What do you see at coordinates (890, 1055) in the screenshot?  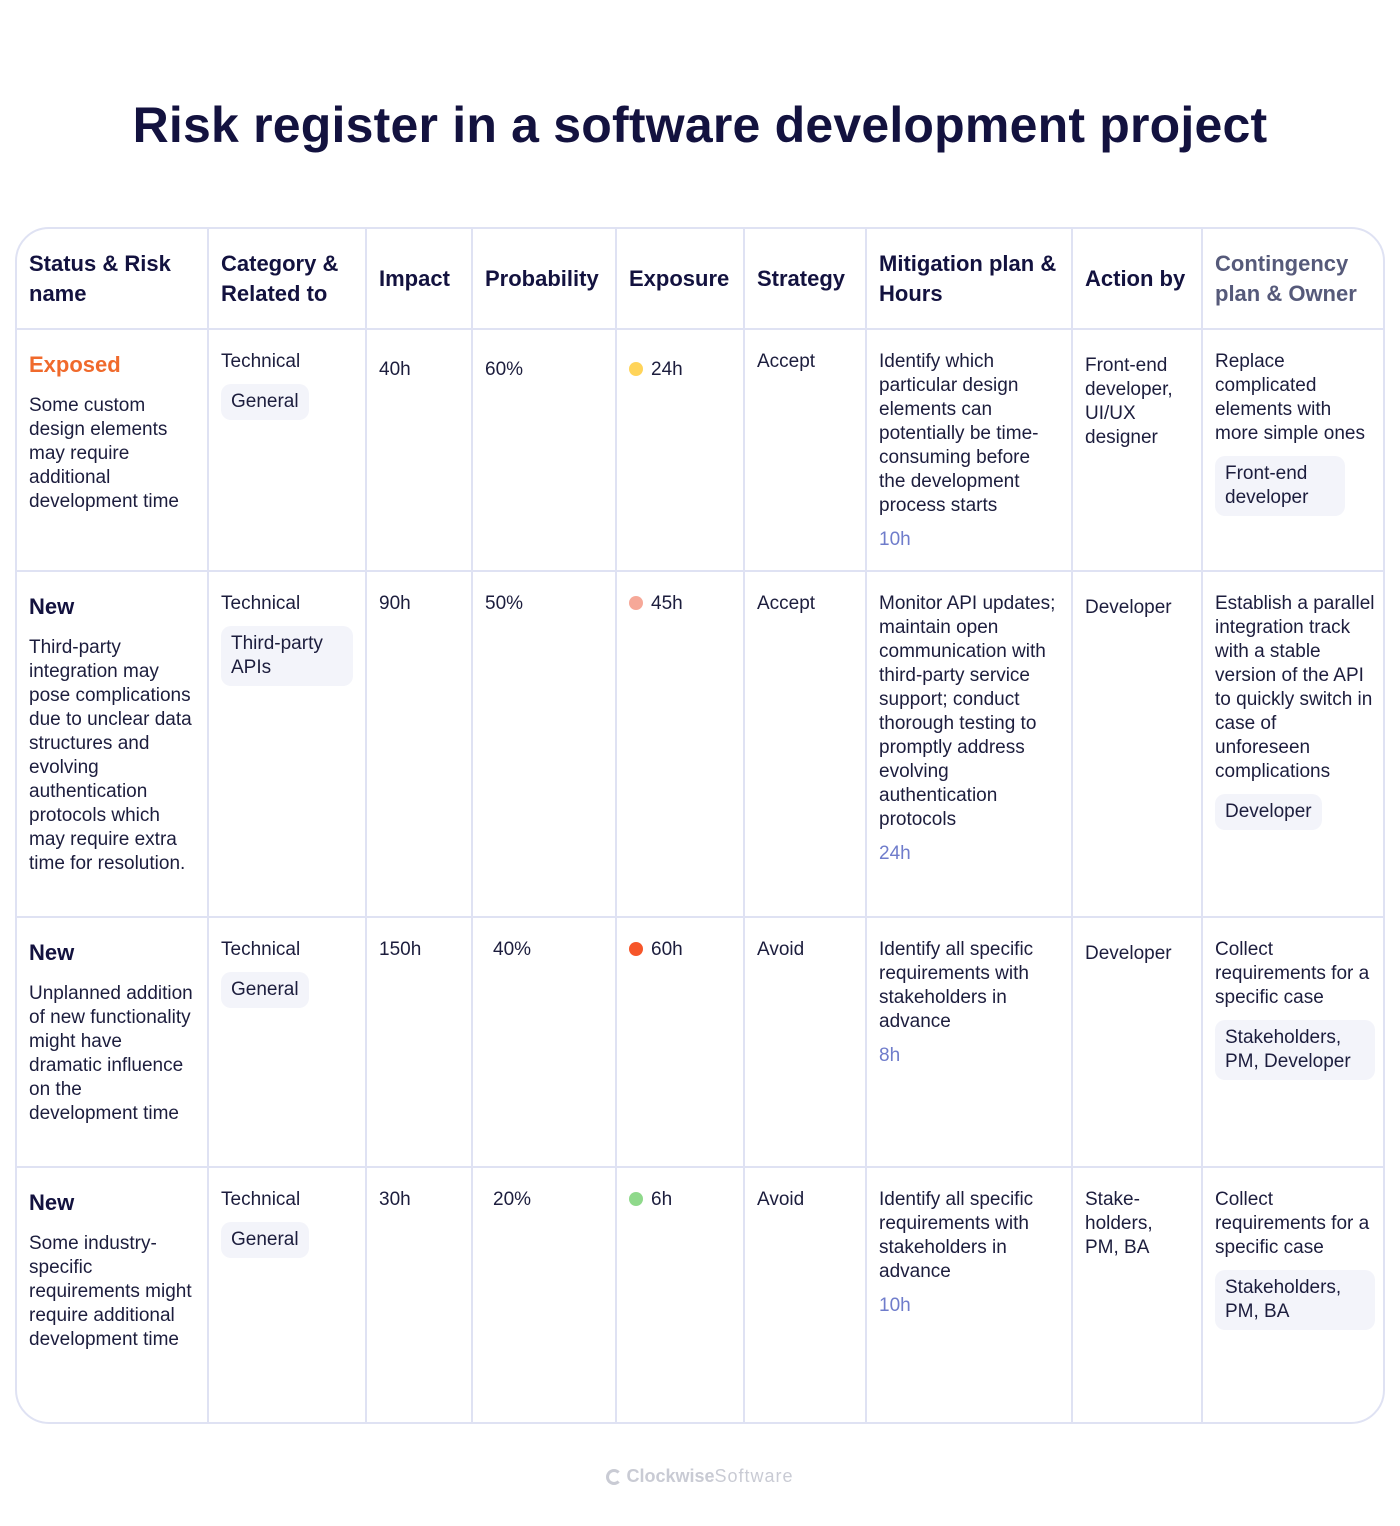 I see `mitigation-hours: 8h` at bounding box center [890, 1055].